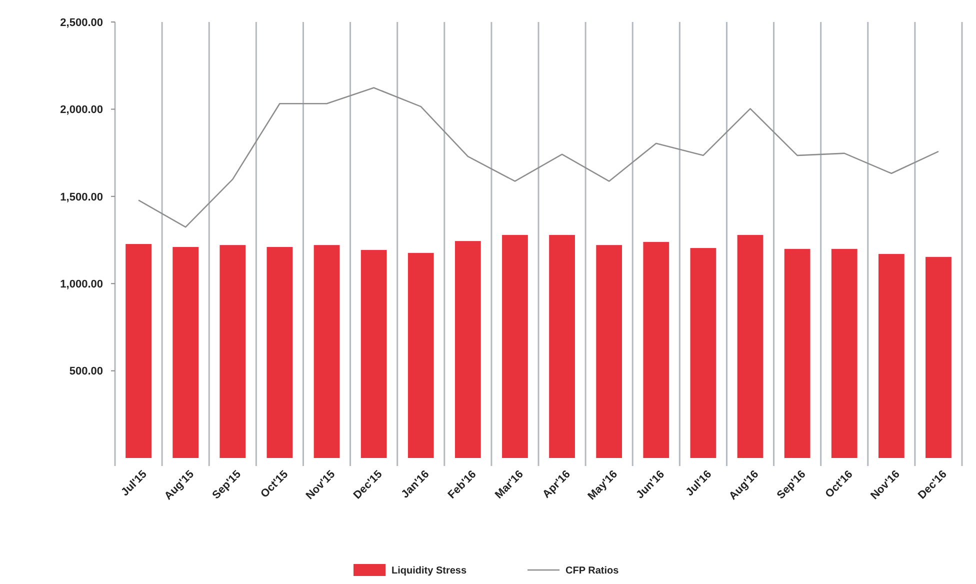  I want to click on legend-label: CFP Ratios, so click(593, 571).